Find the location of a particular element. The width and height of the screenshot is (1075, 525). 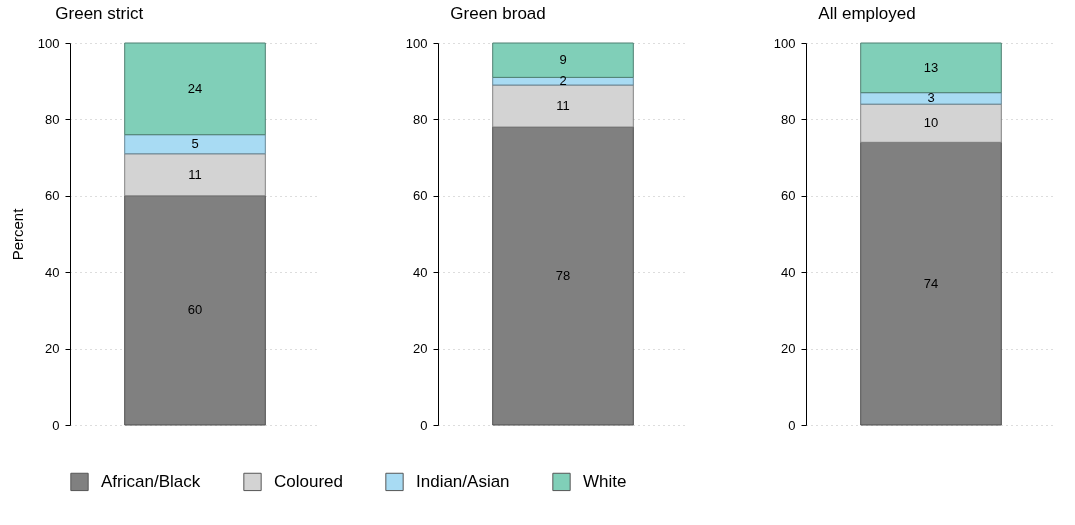

legend-label: White is located at coordinates (605, 481).